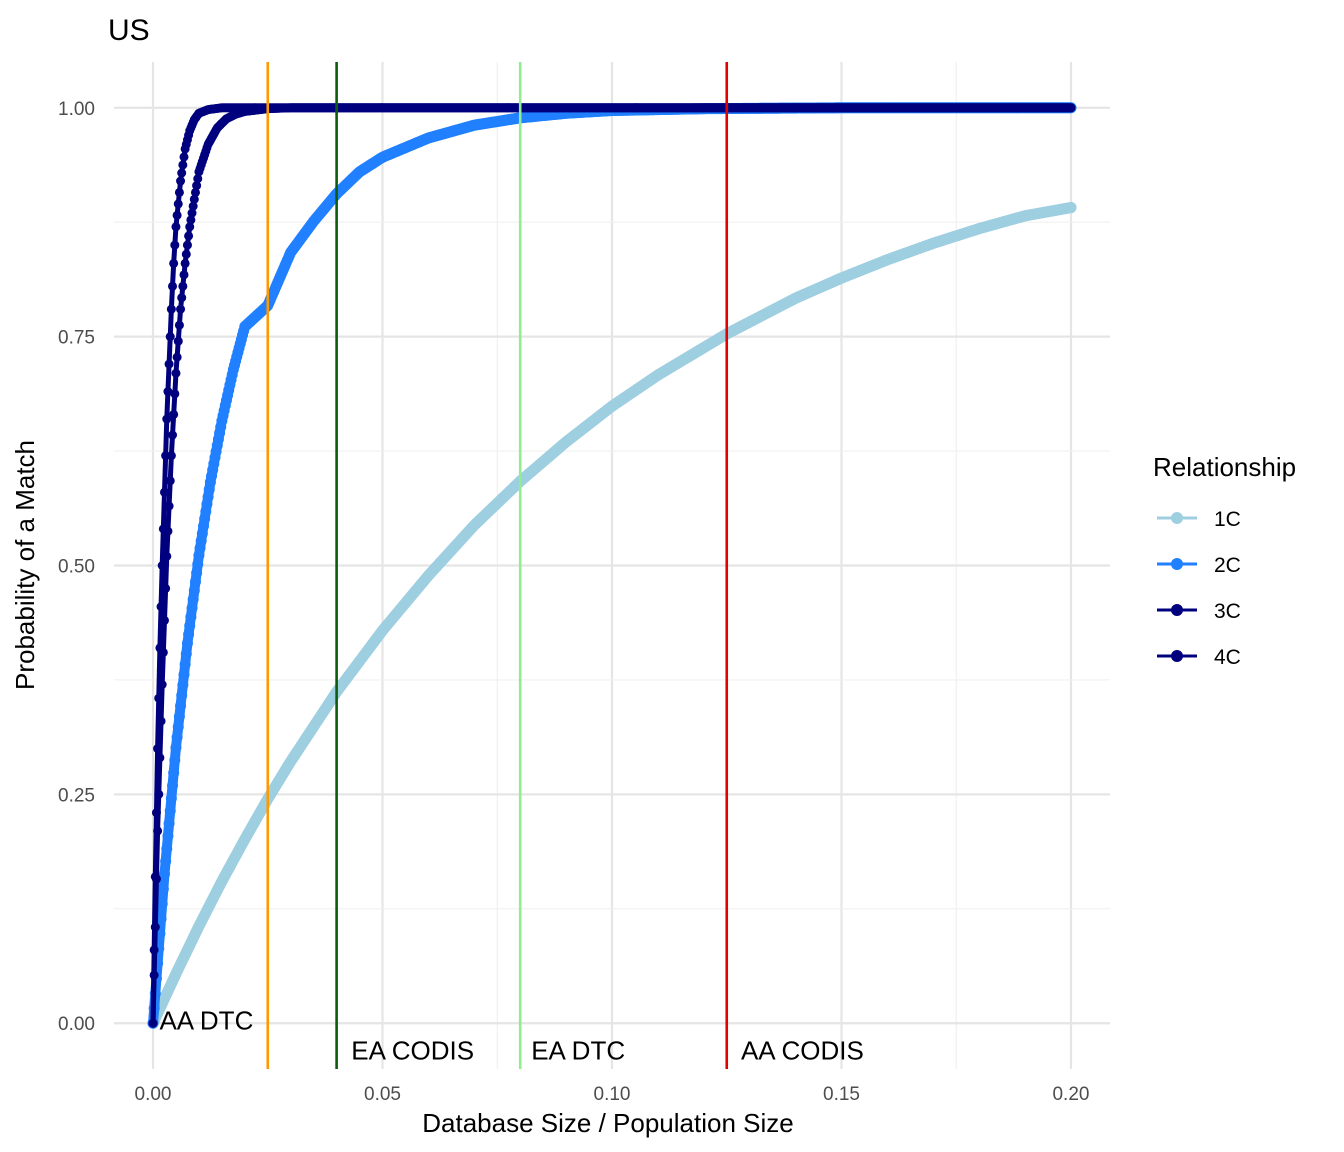  I want to click on legend-item-4C: 4C, so click(1199, 657).